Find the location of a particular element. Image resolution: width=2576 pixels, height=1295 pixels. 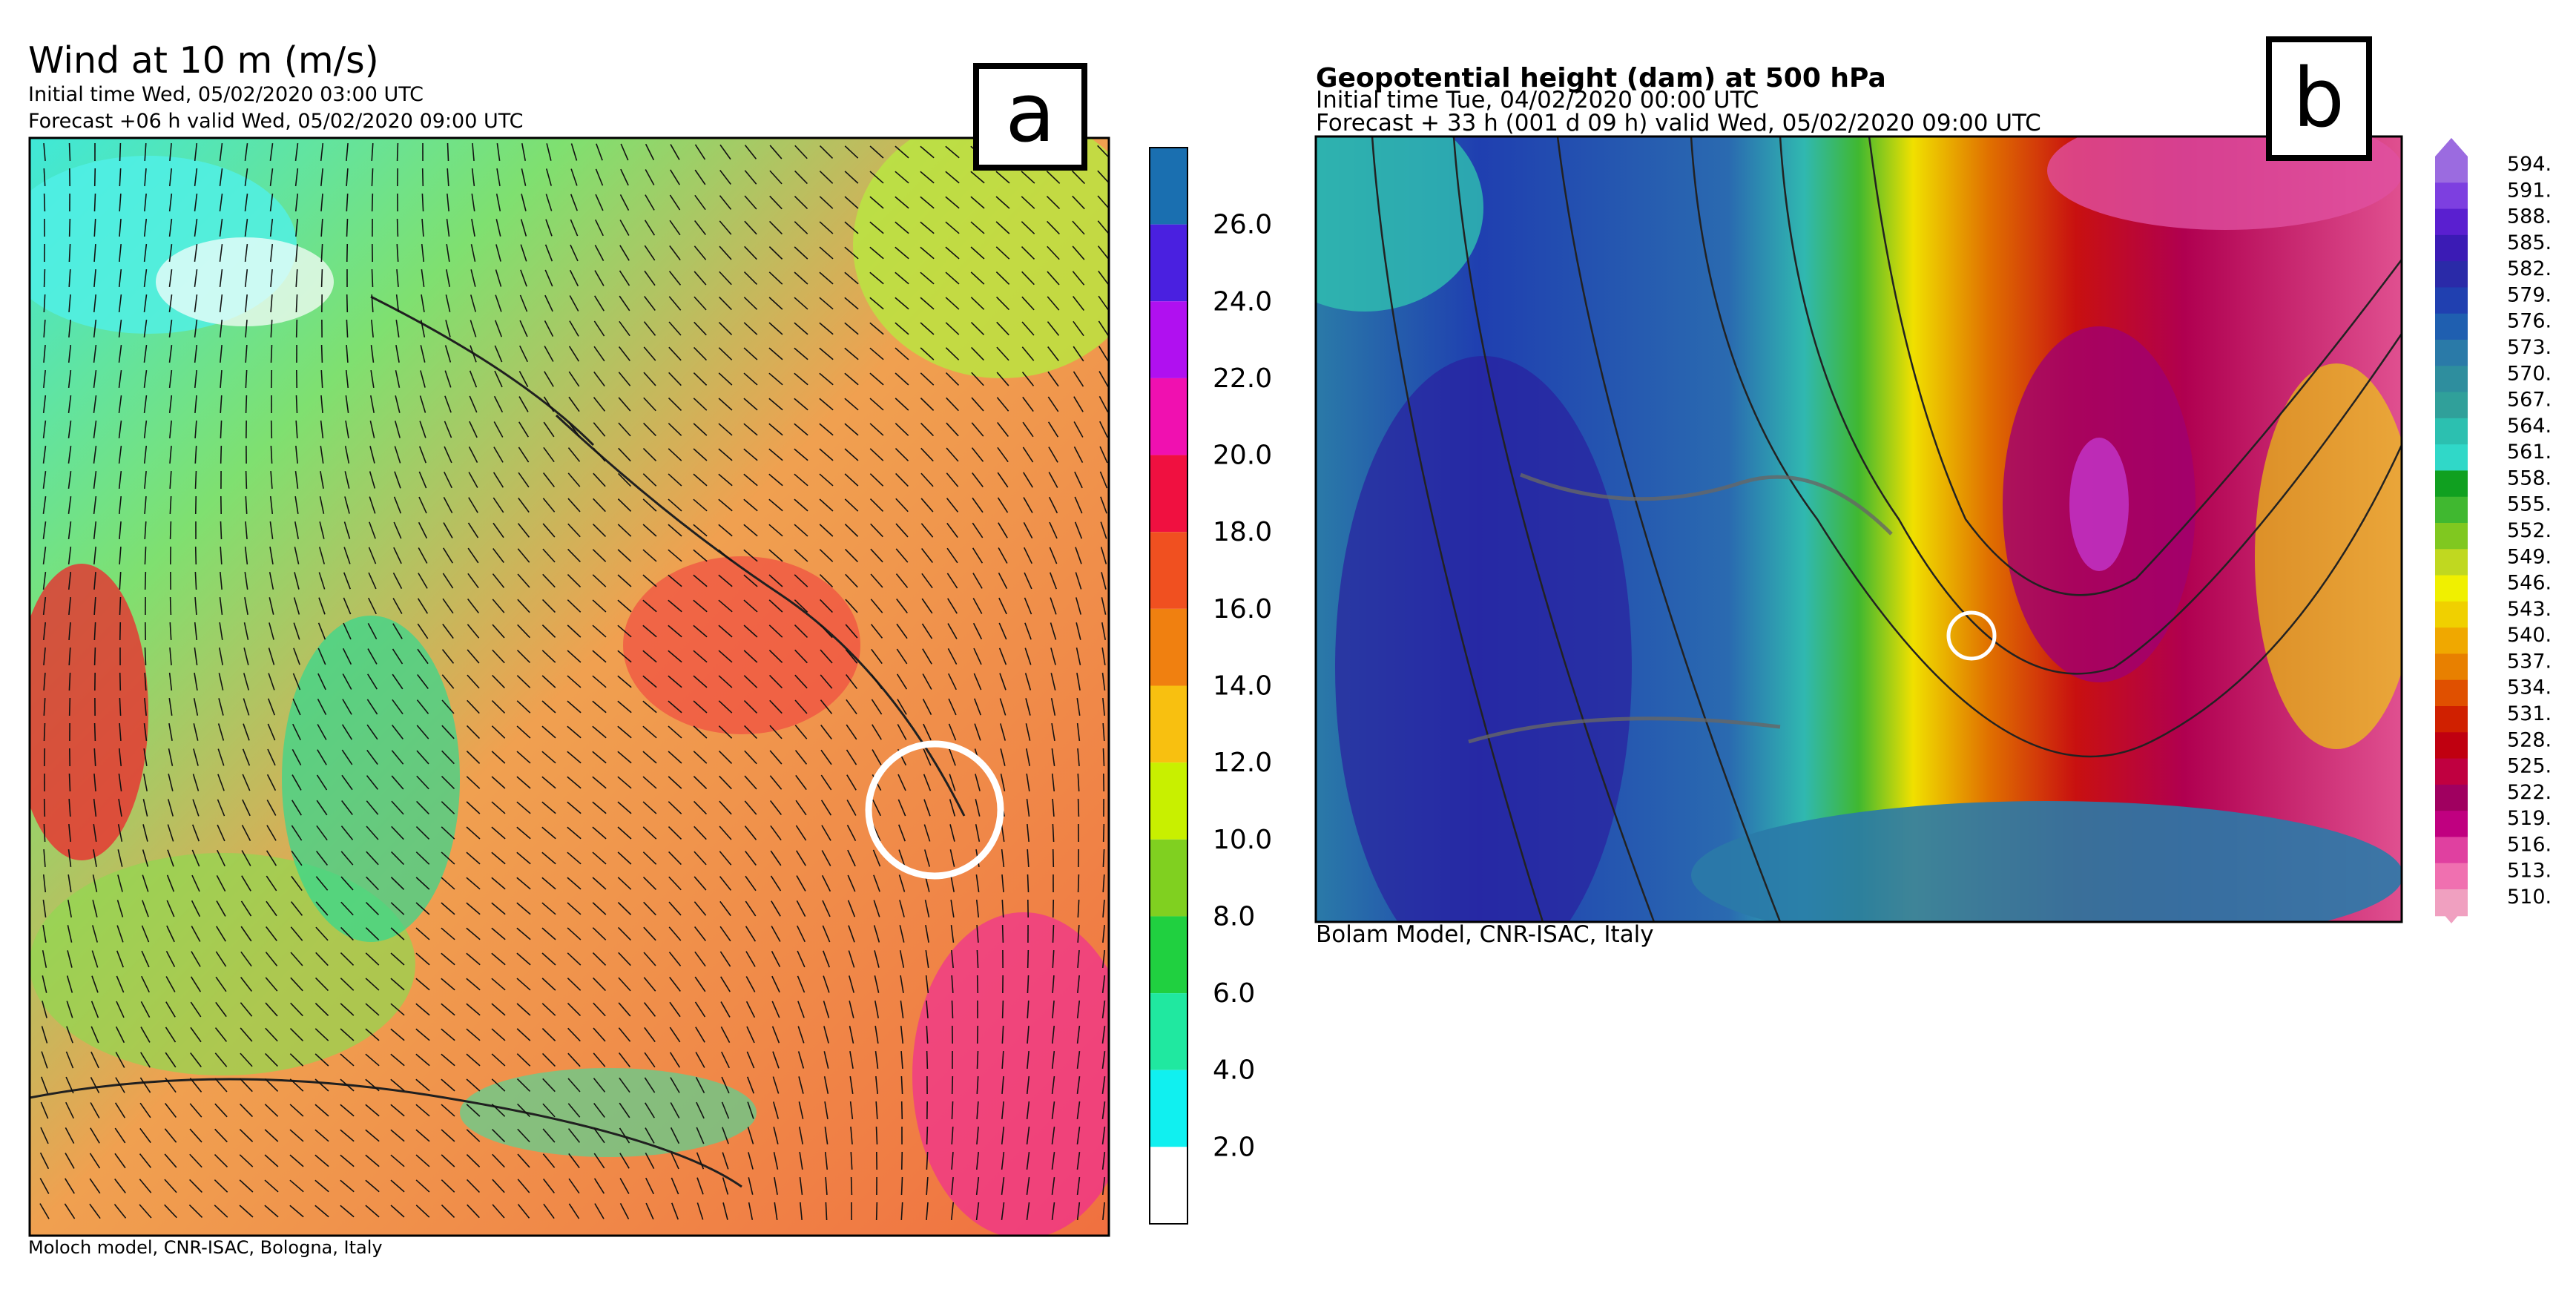

colorbar-segment is located at coordinates (2451, 458).